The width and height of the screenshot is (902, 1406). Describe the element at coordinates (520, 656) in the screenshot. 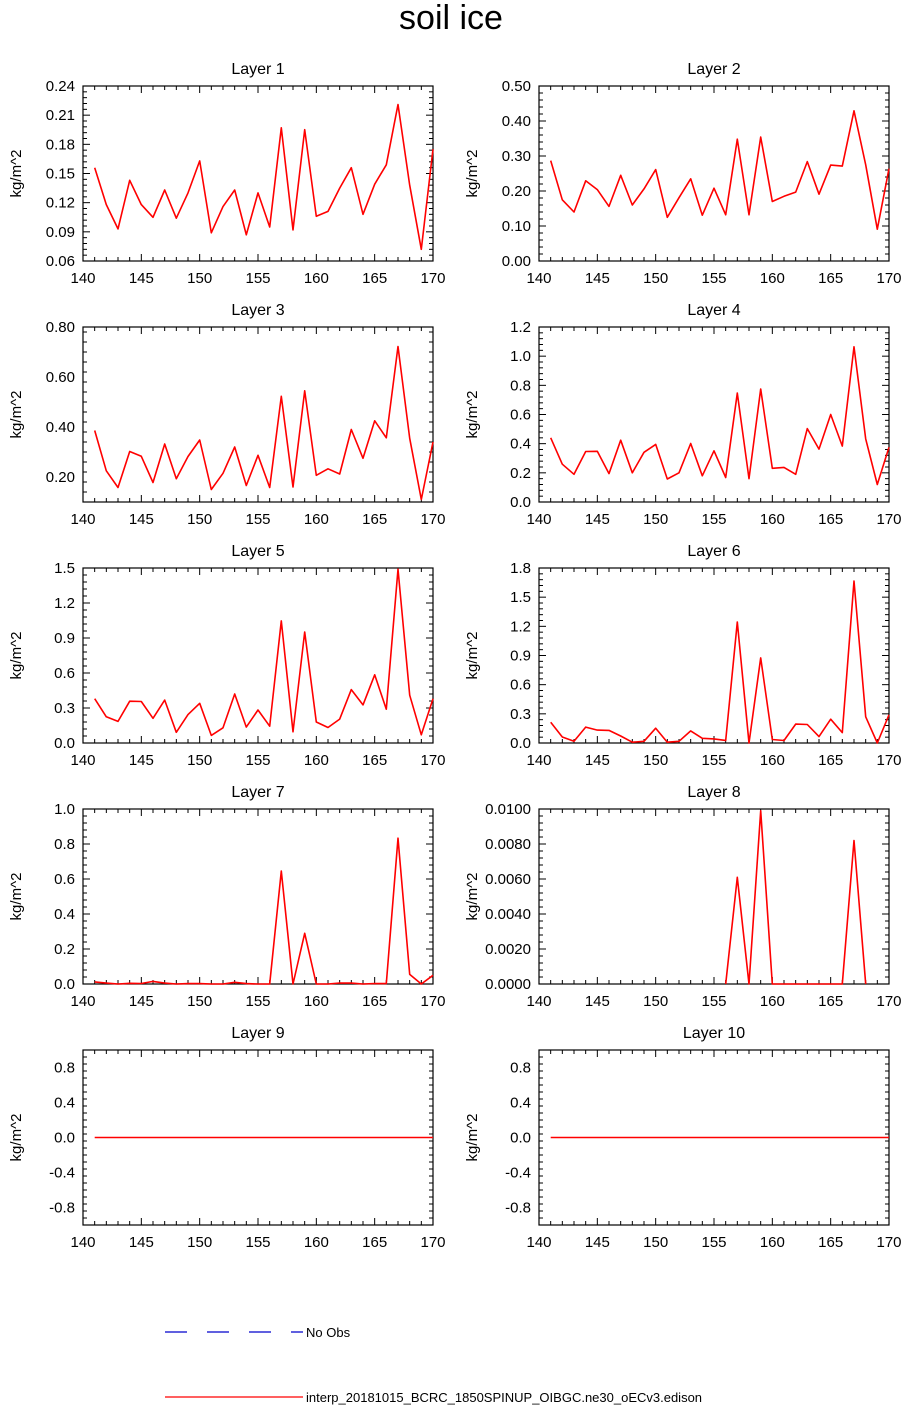

I see `y-tick-label: 0.9` at that location.